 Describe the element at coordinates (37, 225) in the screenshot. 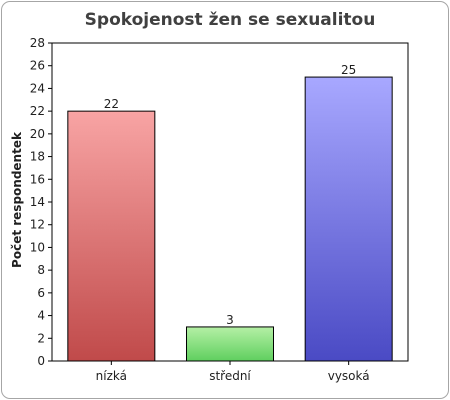

I see `y-tick-label: 12` at that location.